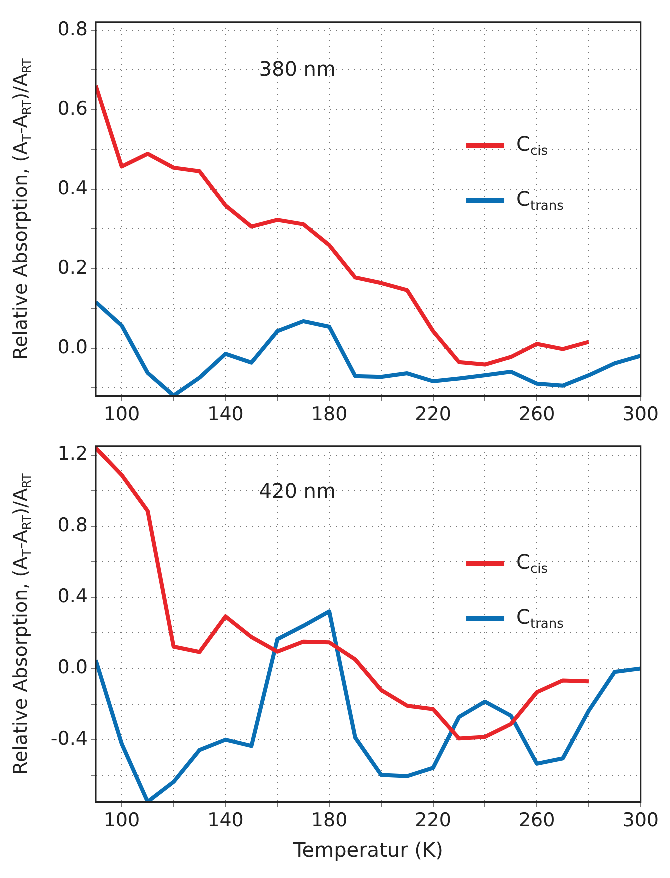 The width and height of the screenshot is (670, 878). What do you see at coordinates (69, 739) in the screenshot?
I see `y-tick-label: -0.4` at bounding box center [69, 739].